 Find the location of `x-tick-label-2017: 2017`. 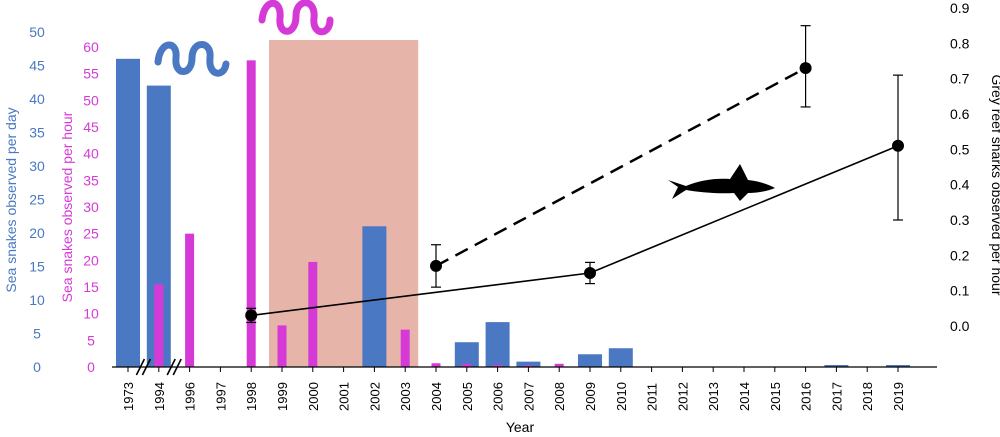

x-tick-label-2017: 2017 is located at coordinates (836, 396).